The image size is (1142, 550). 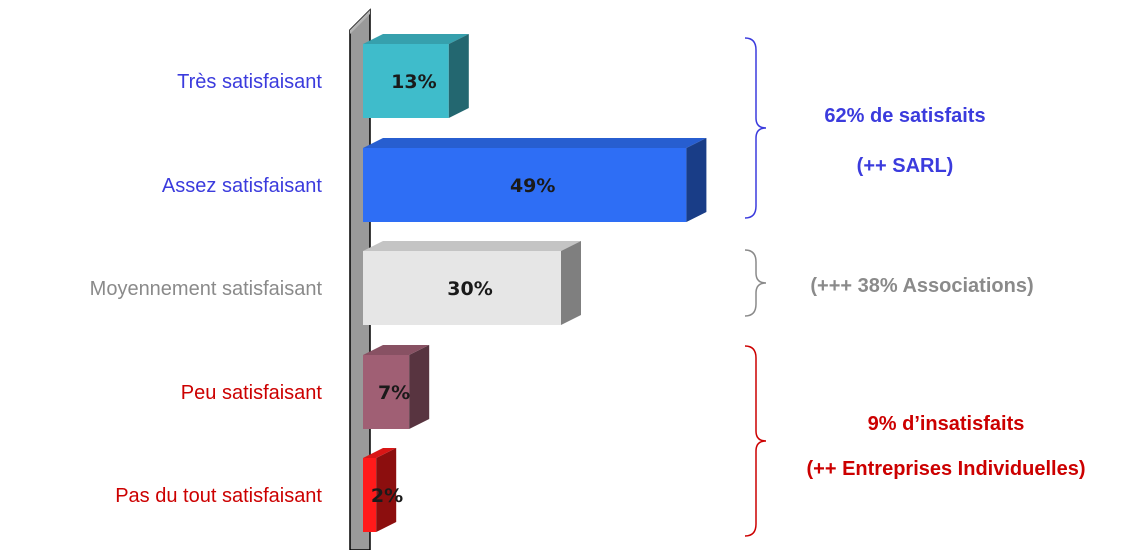 I want to click on category-label: Moyennement satisfaisant, so click(x=206, y=289).